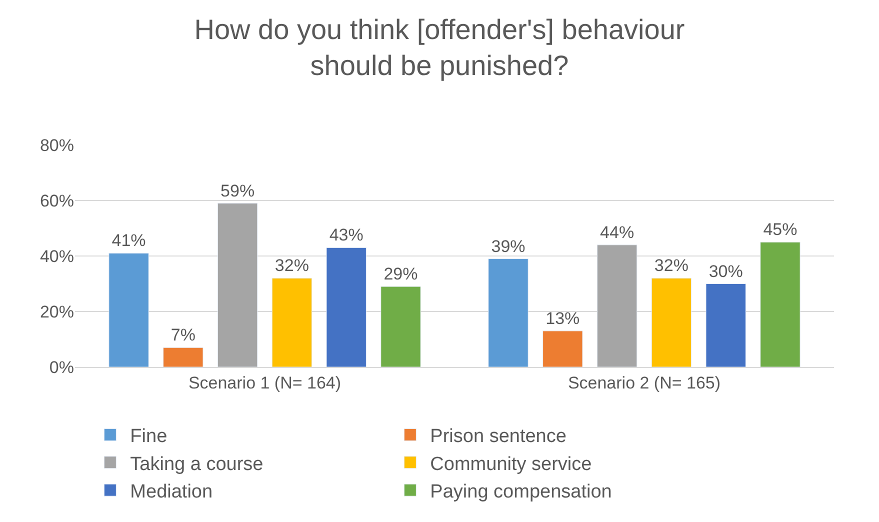 The width and height of the screenshot is (879, 522). Describe the element at coordinates (149, 437) in the screenshot. I see `legend-label: Fine` at that location.